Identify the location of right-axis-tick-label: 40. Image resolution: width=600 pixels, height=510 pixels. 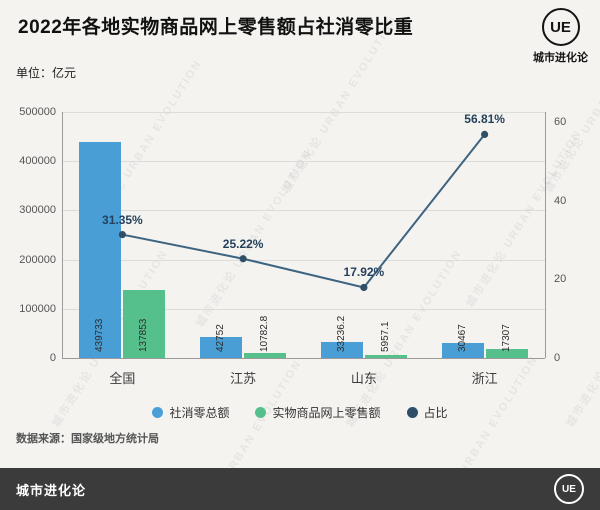
(560, 200).